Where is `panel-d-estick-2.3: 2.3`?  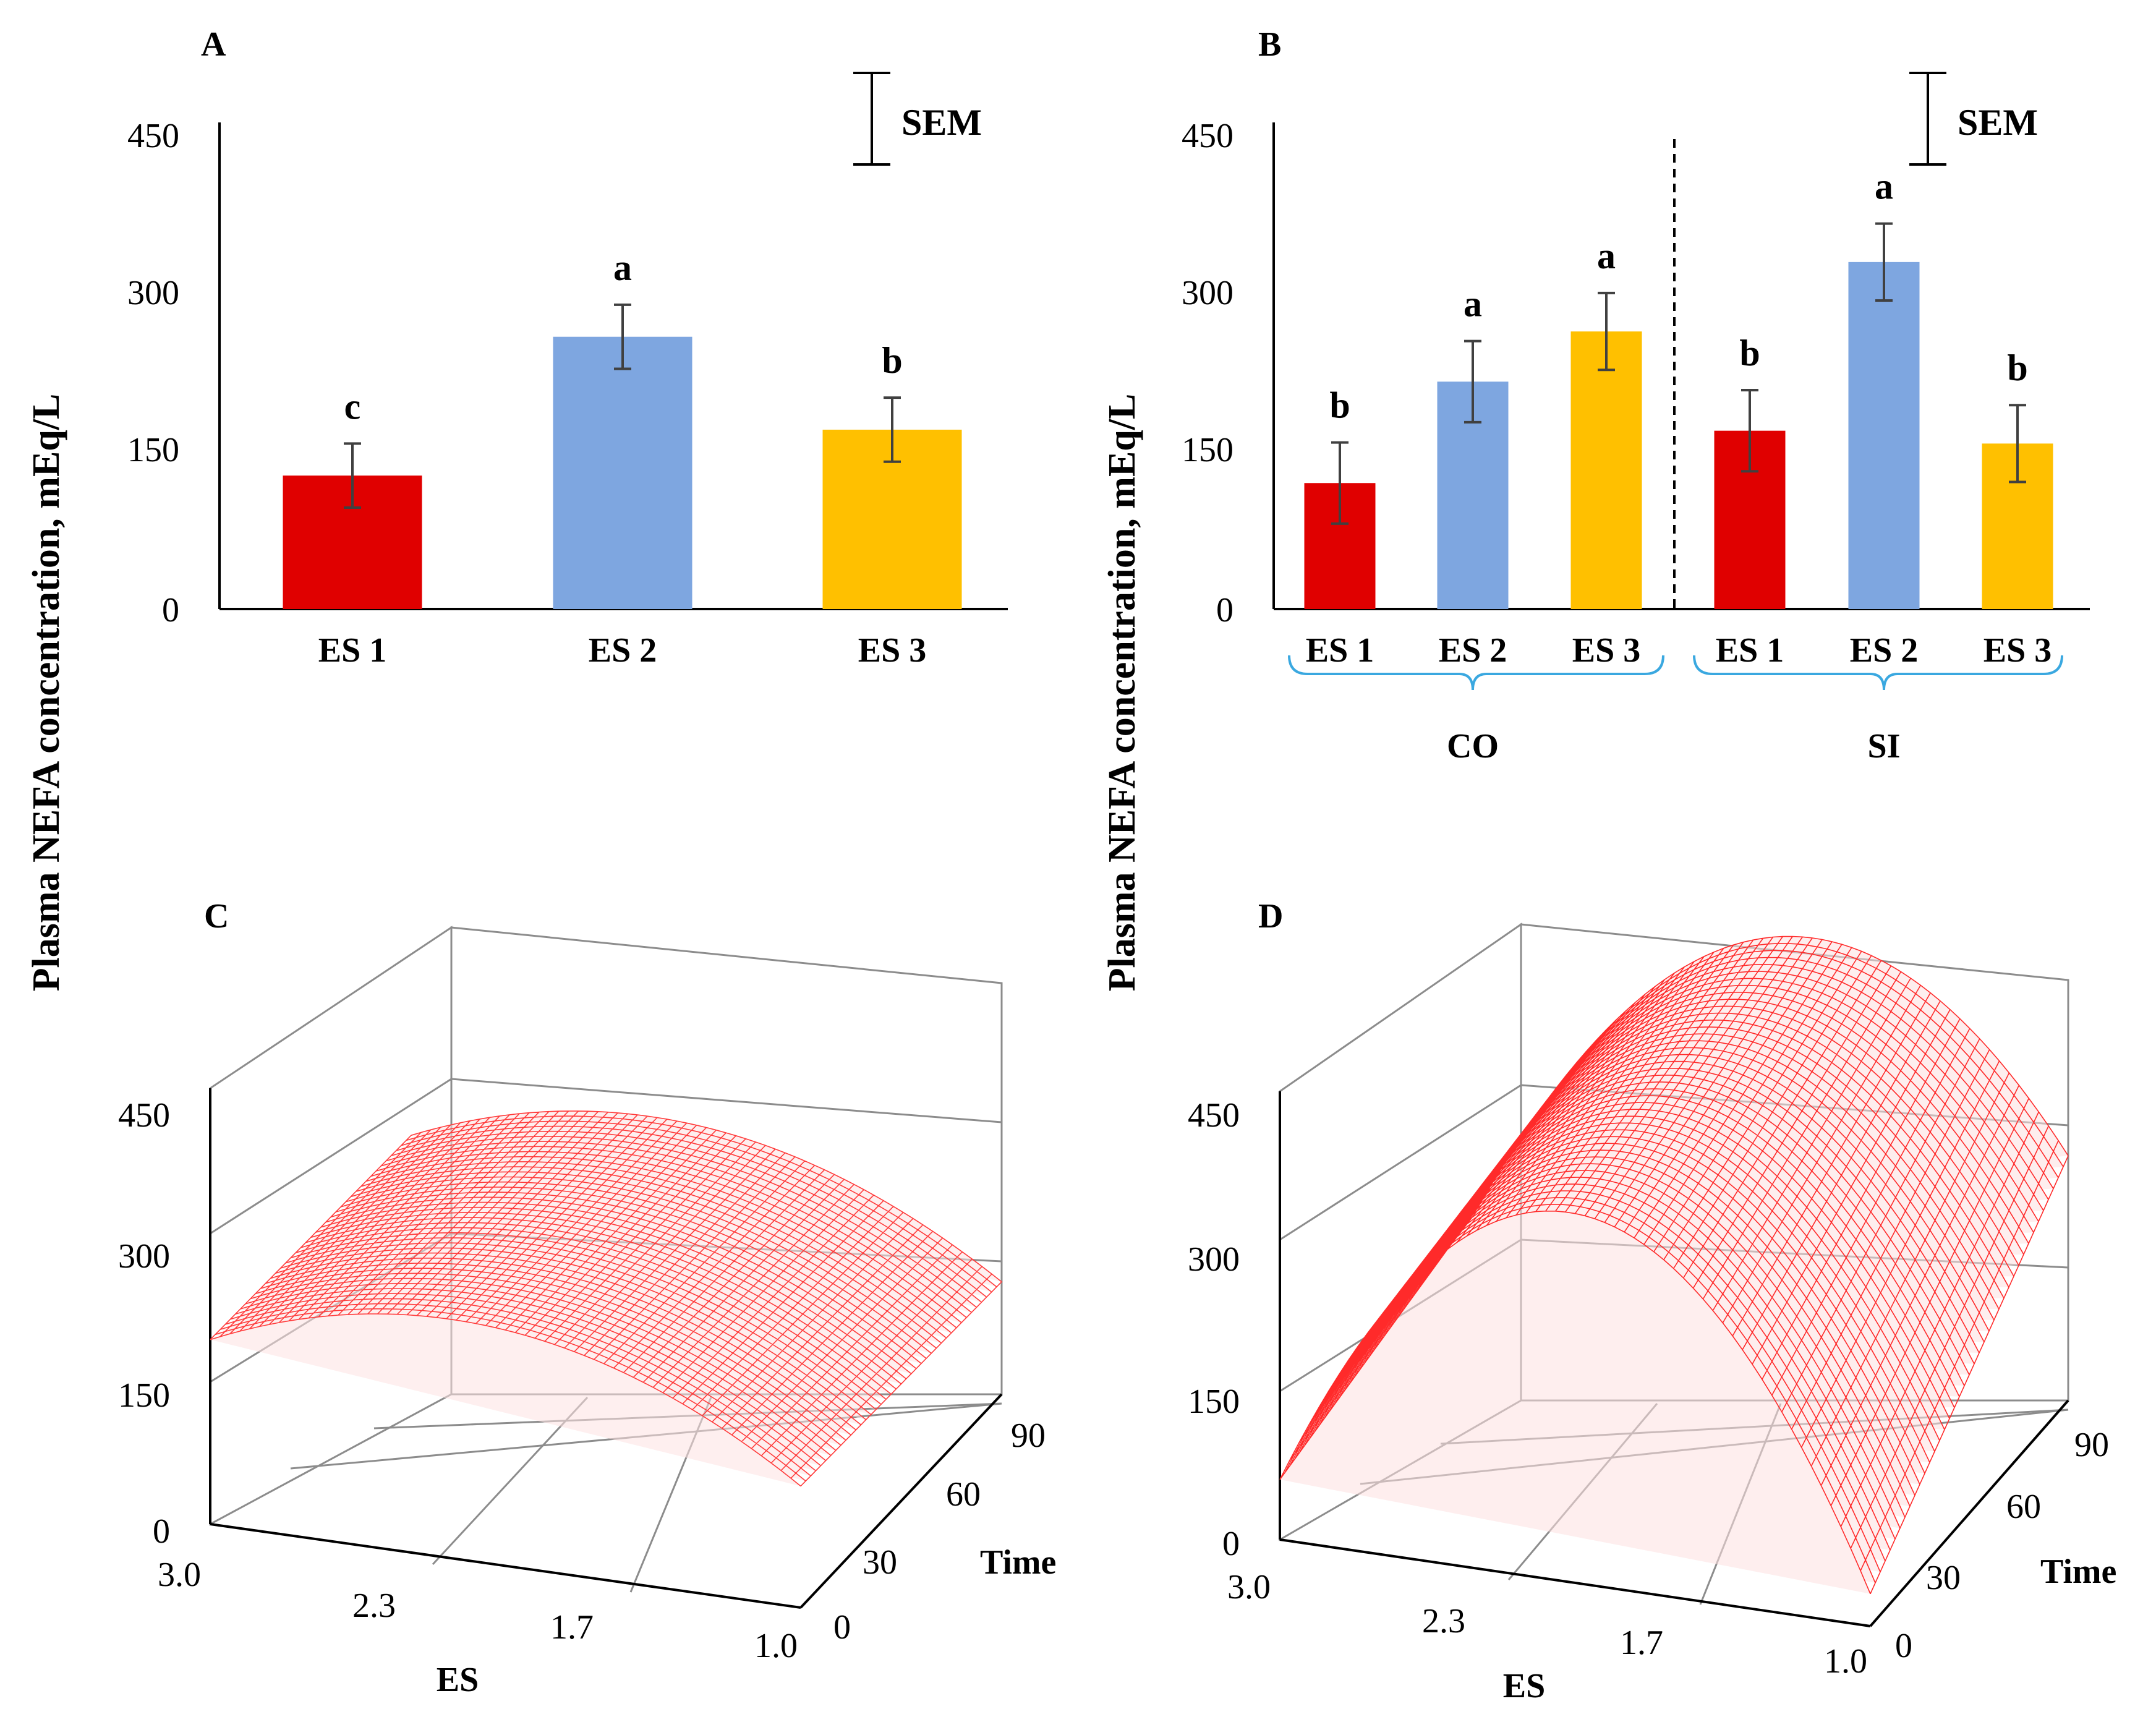
panel-d-estick-2.3: 2.3 is located at coordinates (1444, 1621).